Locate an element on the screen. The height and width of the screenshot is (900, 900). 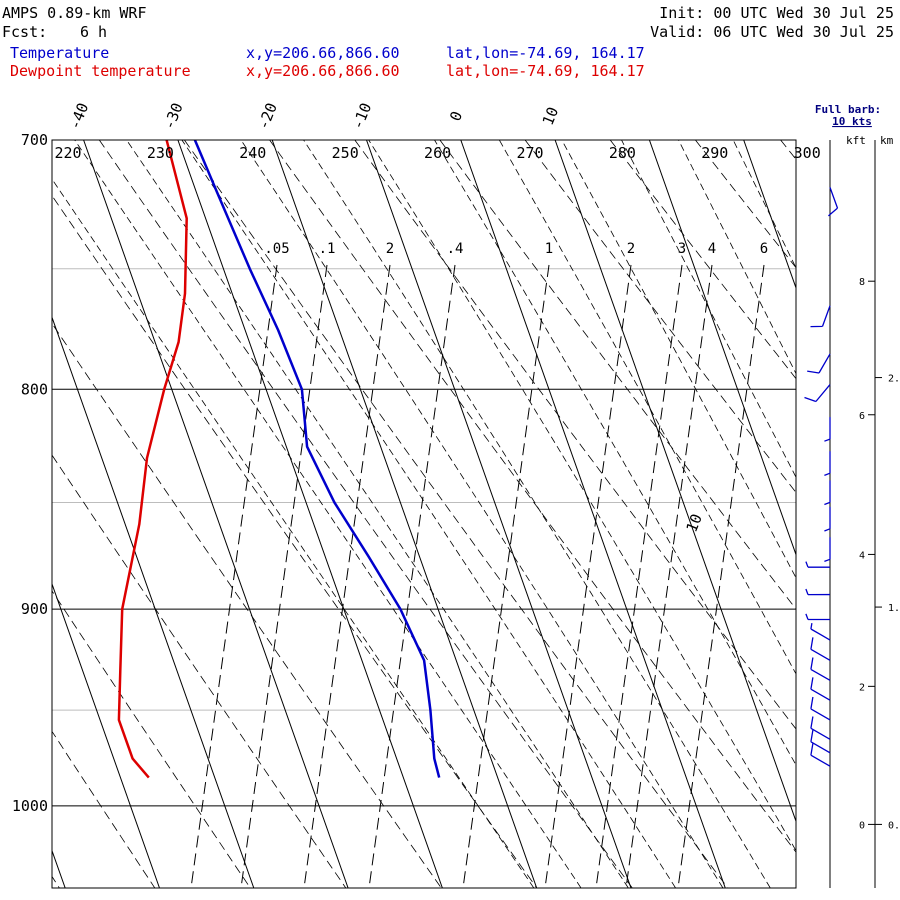
height-tick-label: 4 is located at coordinates (862, 555).